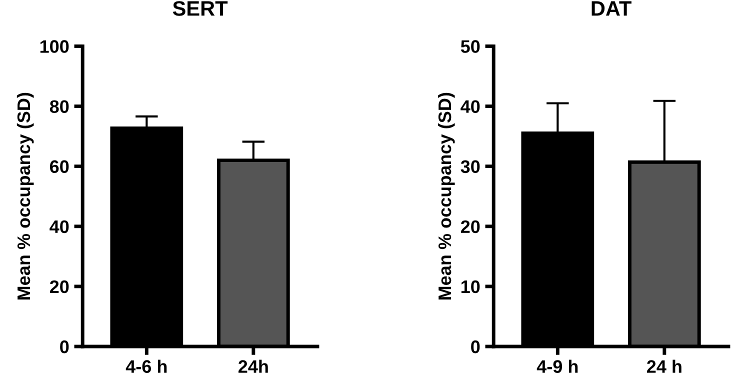 The height and width of the screenshot is (385, 751). I want to click on y-tick-label: 30, so click(470, 167).